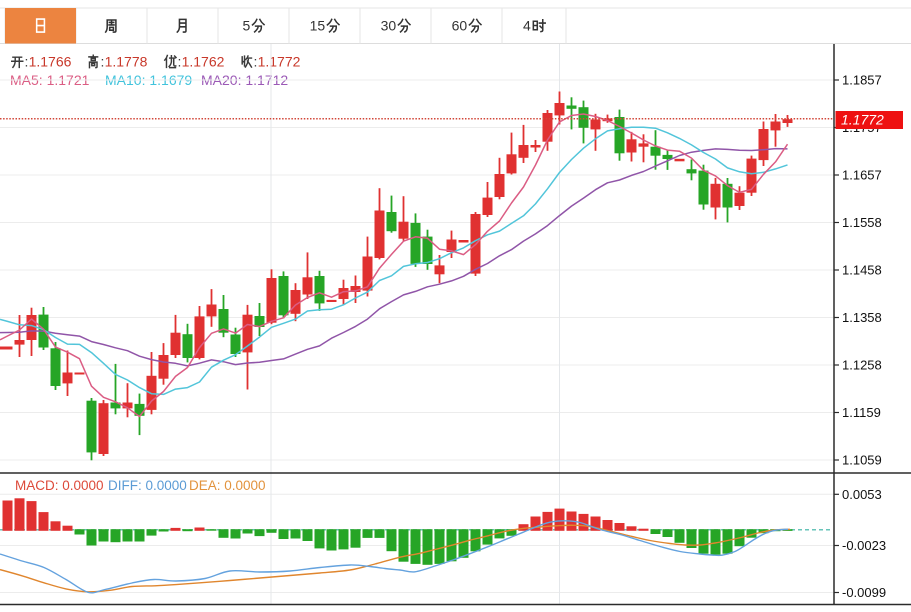 The image size is (911, 612). What do you see at coordinates (147, 485) in the screenshot?
I see `svg-text: DIFF: 0.0000` at bounding box center [147, 485].